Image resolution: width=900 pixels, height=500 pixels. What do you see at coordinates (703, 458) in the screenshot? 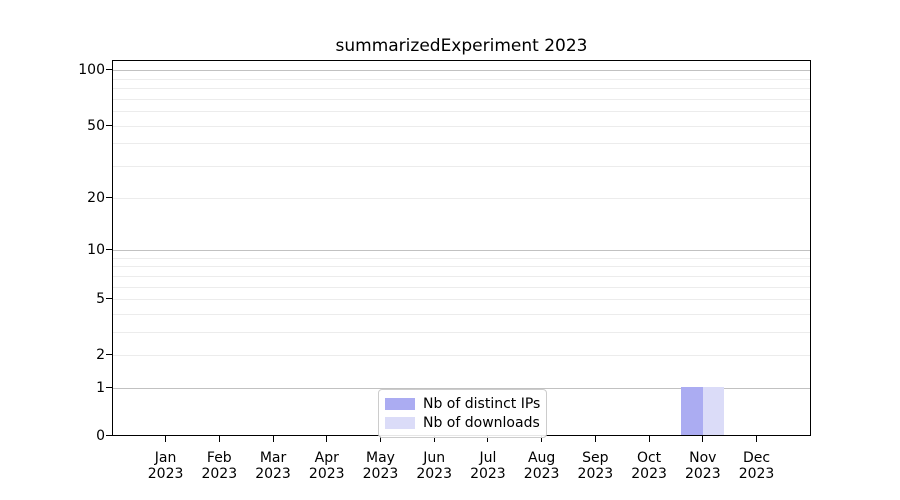
I see `x-tick-label-month: Nov` at bounding box center [703, 458].